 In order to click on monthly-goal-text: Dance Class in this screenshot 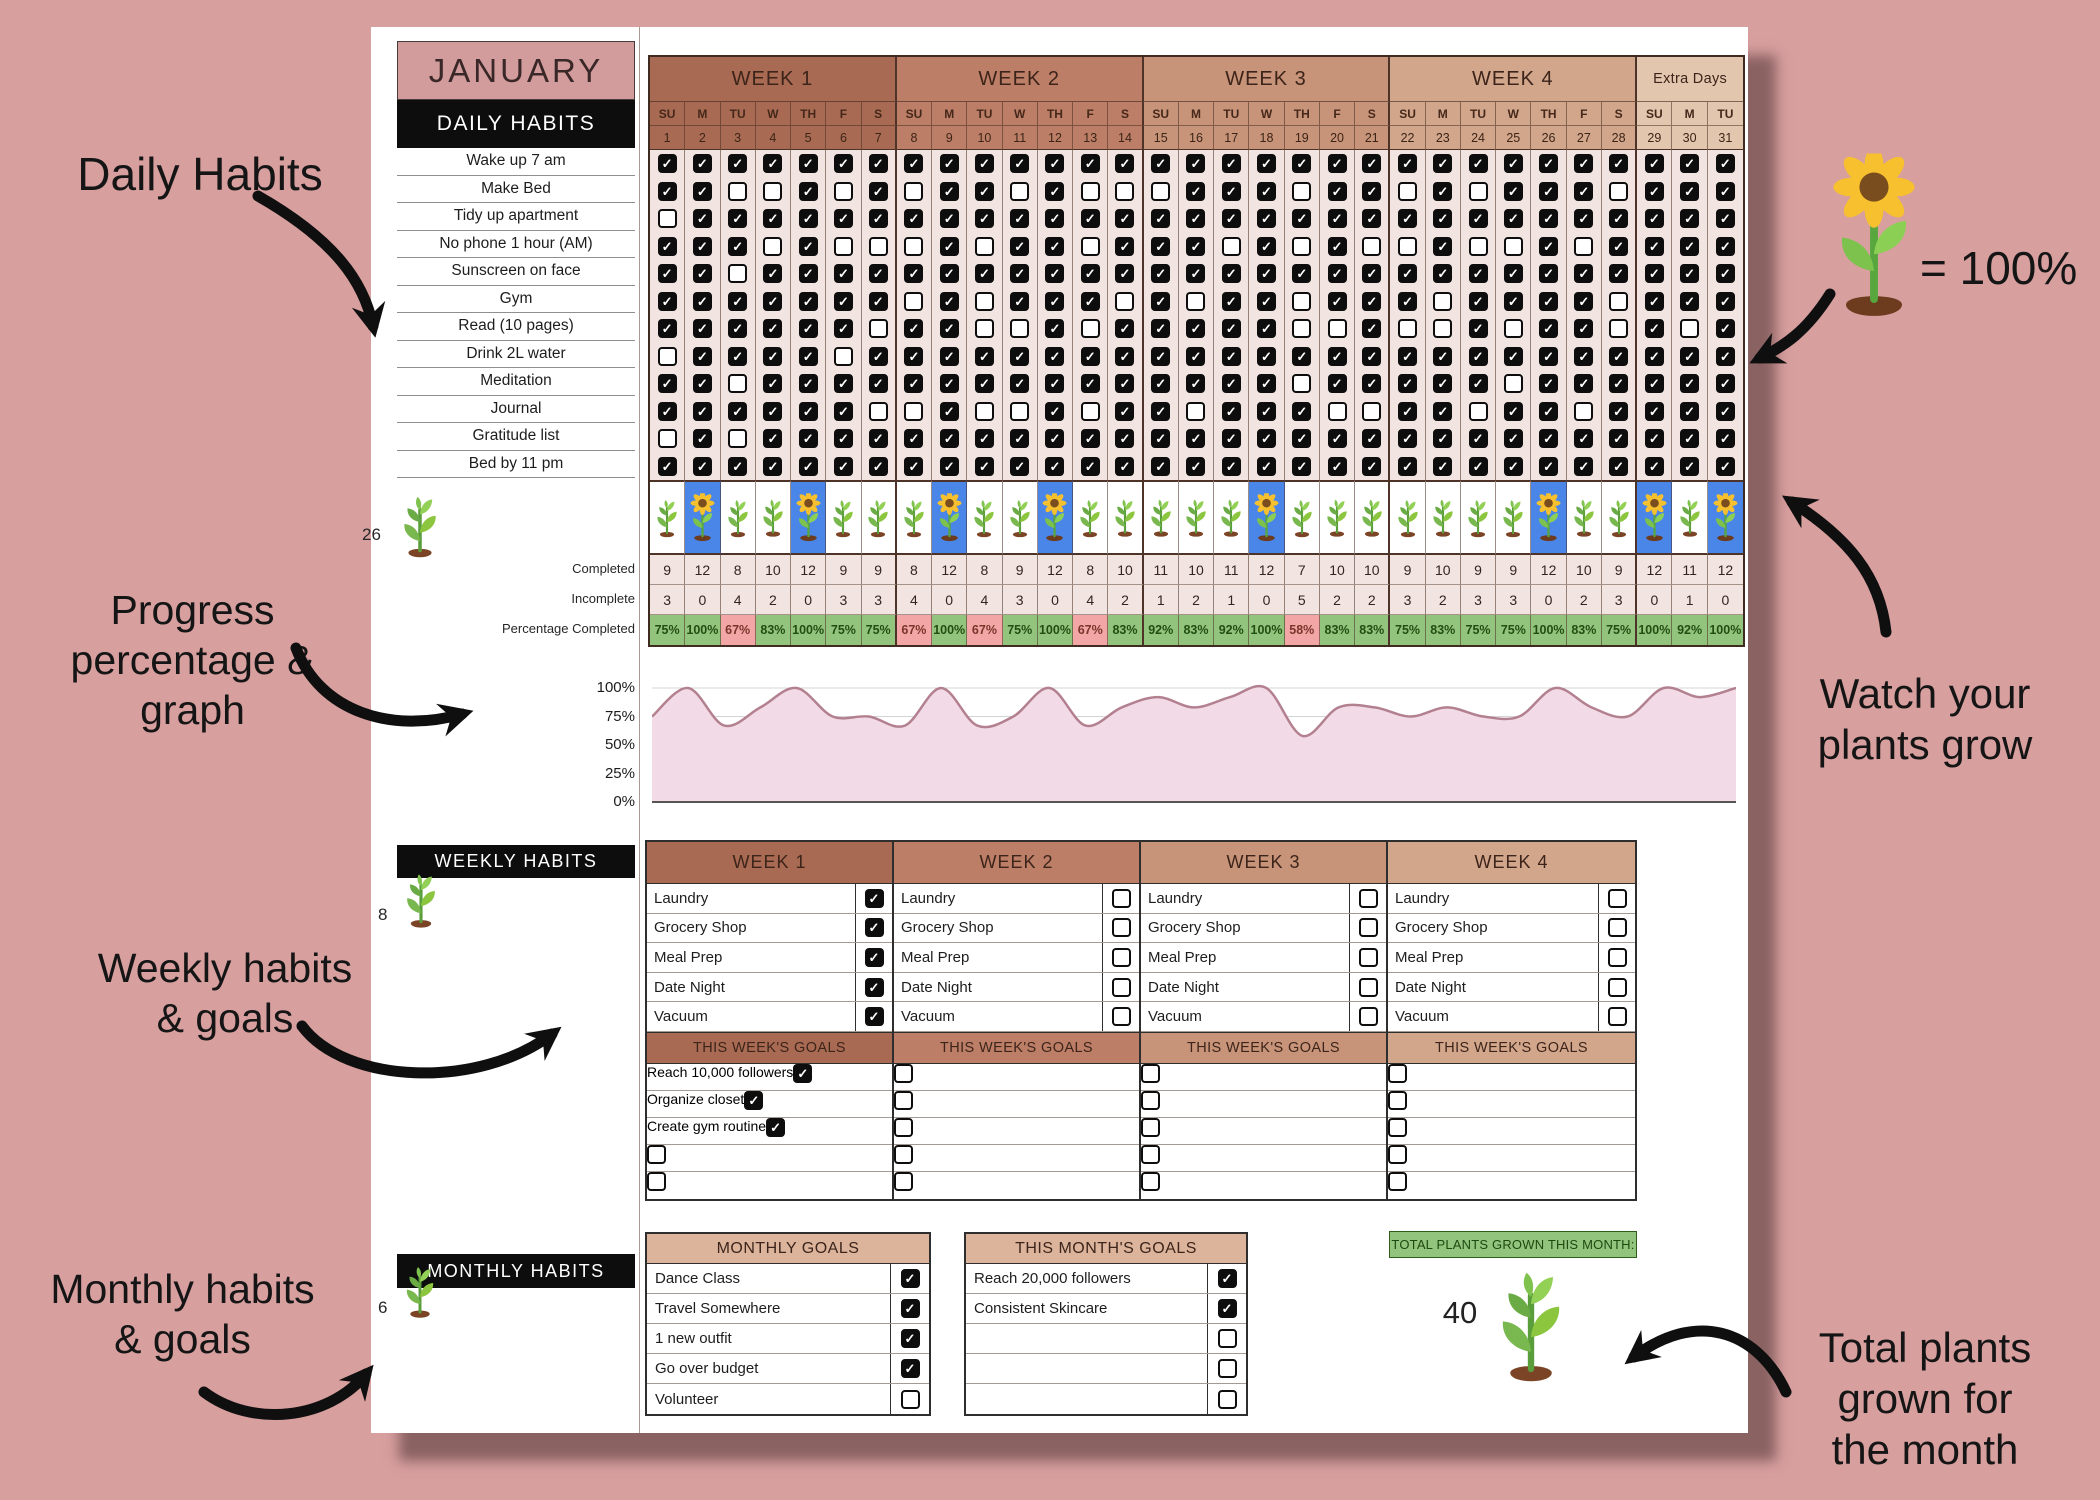, I will do `click(769, 1278)`.